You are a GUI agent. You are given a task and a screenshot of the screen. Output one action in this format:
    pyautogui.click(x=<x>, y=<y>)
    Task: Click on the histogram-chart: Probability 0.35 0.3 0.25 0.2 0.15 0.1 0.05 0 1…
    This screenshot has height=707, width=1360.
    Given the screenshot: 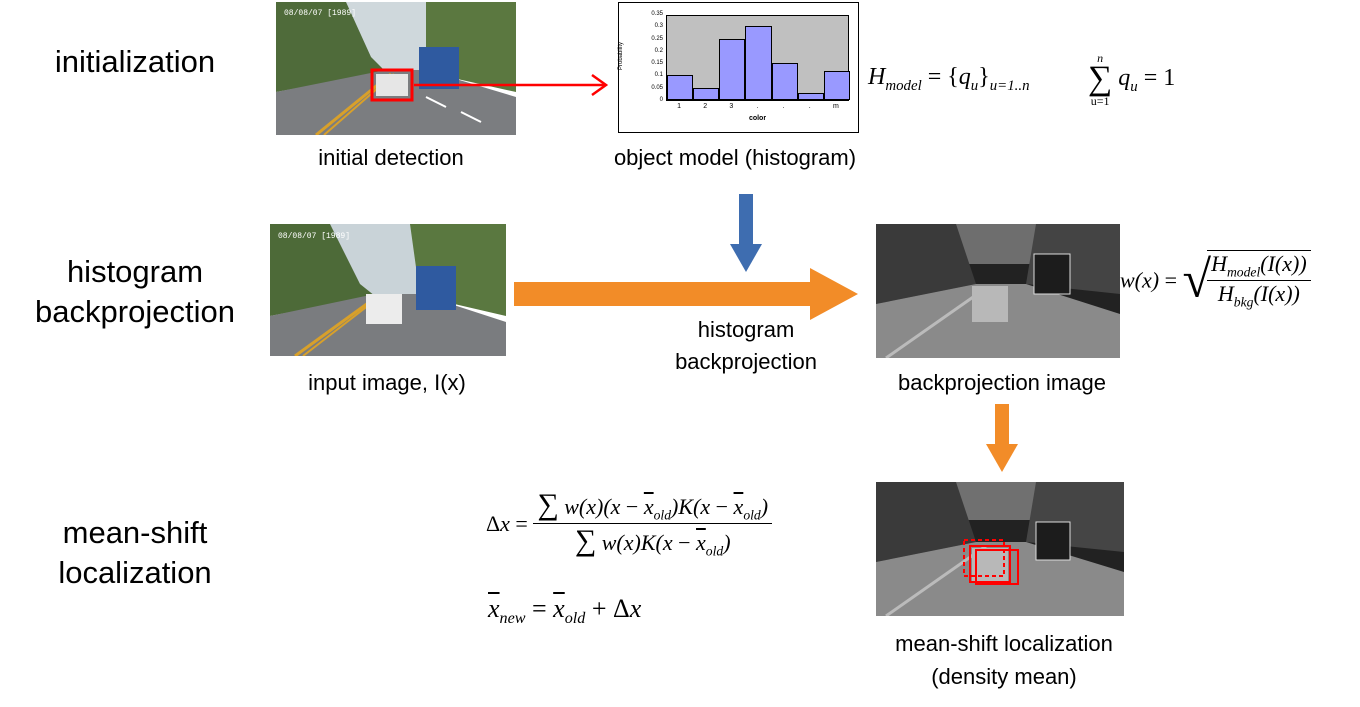 What is the action you would take?
    pyautogui.click(x=738, y=67)
    